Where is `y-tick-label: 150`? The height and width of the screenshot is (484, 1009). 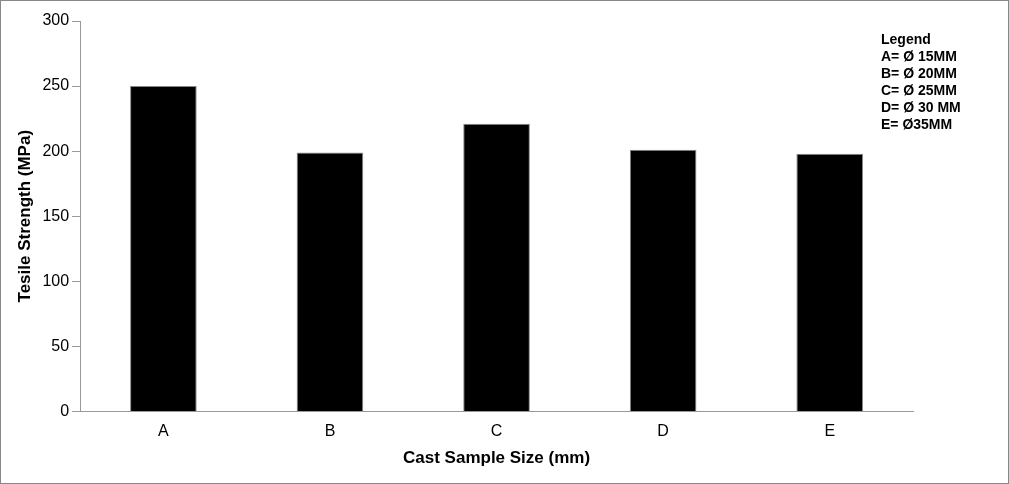 y-tick-label: 150 is located at coordinates (56, 215).